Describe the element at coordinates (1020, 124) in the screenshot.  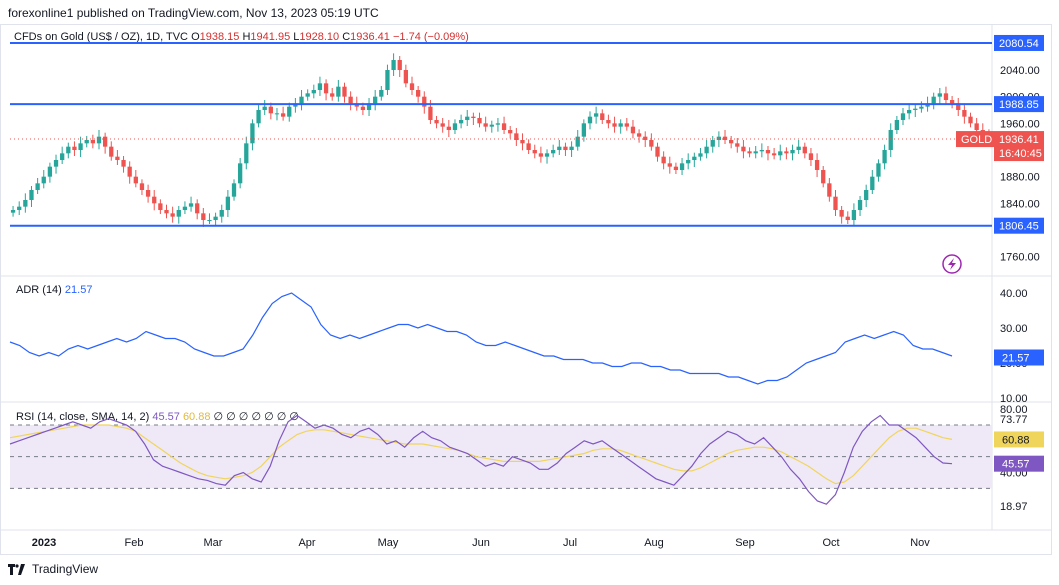
I see `price-tick-label: 1960.00` at that location.